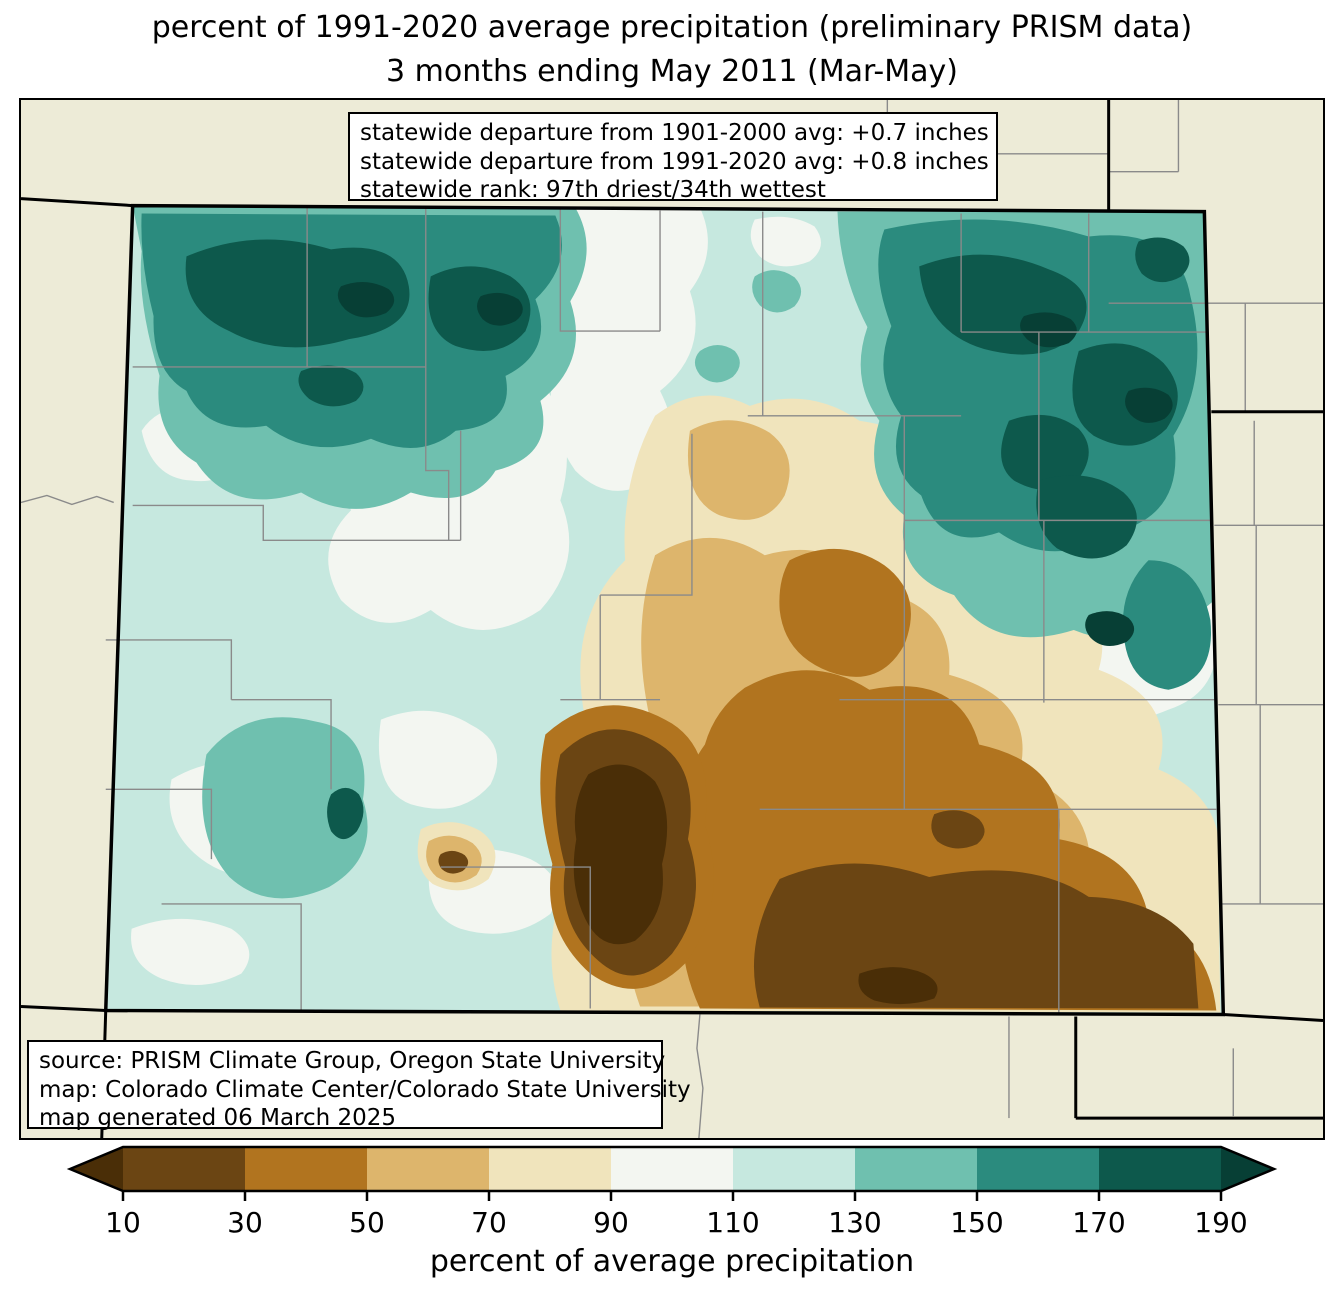 The image size is (1344, 1299). What do you see at coordinates (218, 1118) in the screenshot?
I see `source-line-3: map generated 06 March 2025` at bounding box center [218, 1118].